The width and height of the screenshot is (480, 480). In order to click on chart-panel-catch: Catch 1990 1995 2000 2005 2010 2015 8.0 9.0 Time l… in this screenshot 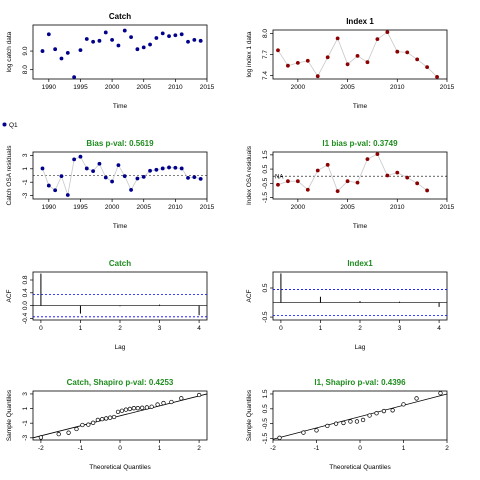, I will do `click(110, 61)`.